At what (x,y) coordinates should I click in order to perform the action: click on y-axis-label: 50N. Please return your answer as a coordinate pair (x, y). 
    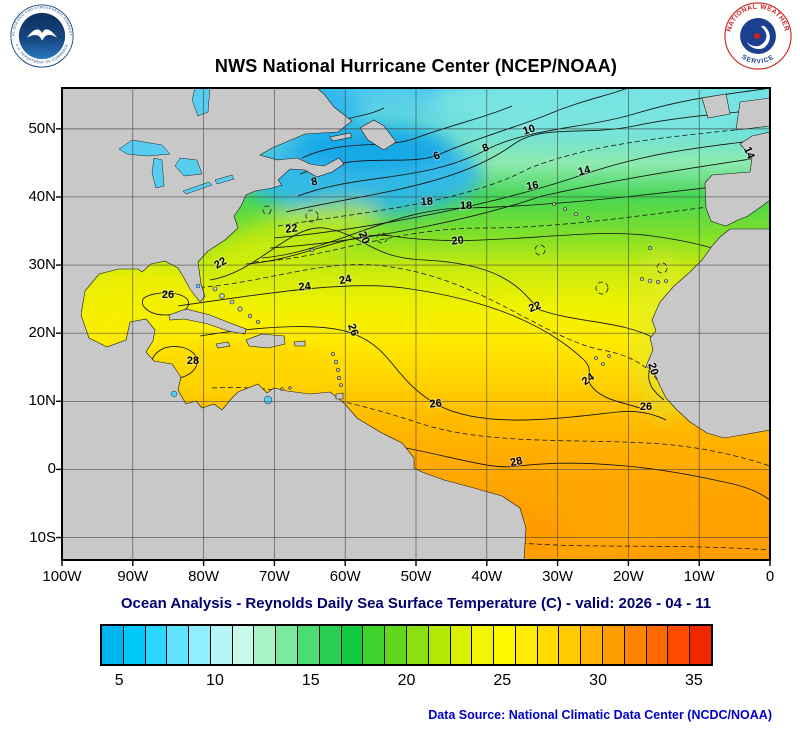
    Looking at the image, I should click on (42, 128).